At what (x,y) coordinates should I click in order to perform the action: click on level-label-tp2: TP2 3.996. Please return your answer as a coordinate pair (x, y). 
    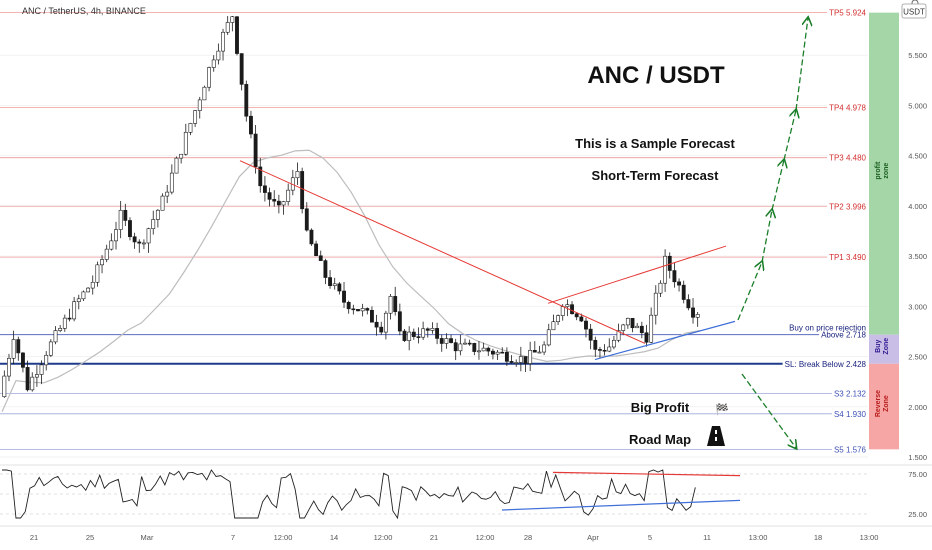
    Looking at the image, I should click on (847, 206).